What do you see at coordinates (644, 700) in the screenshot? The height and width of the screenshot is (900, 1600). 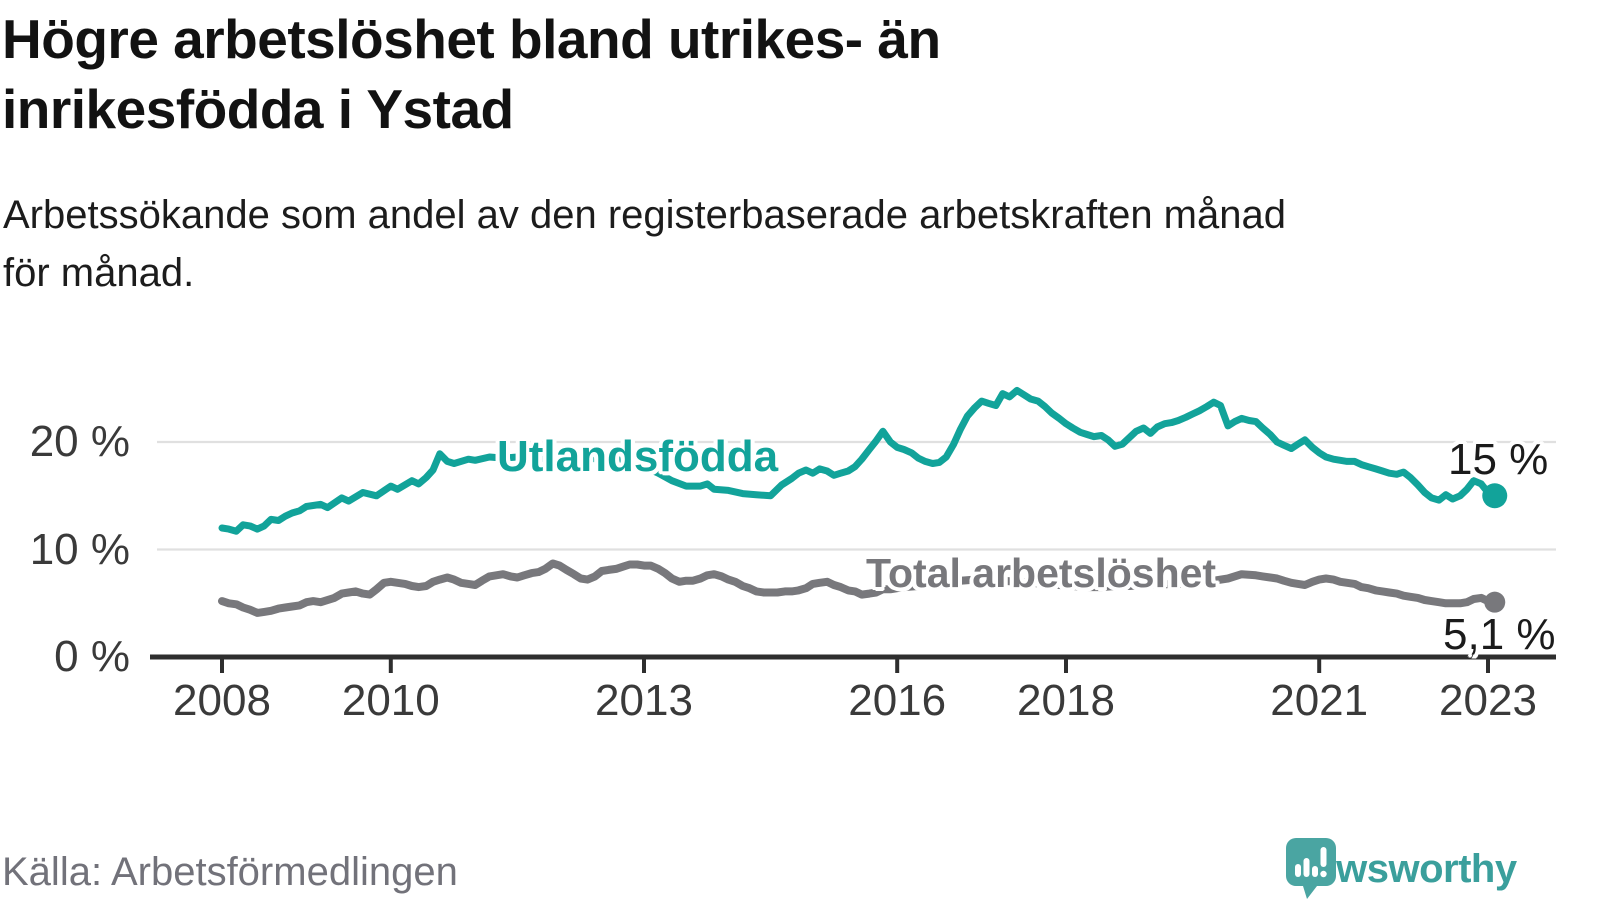 I see `x-tick-label: 2013` at bounding box center [644, 700].